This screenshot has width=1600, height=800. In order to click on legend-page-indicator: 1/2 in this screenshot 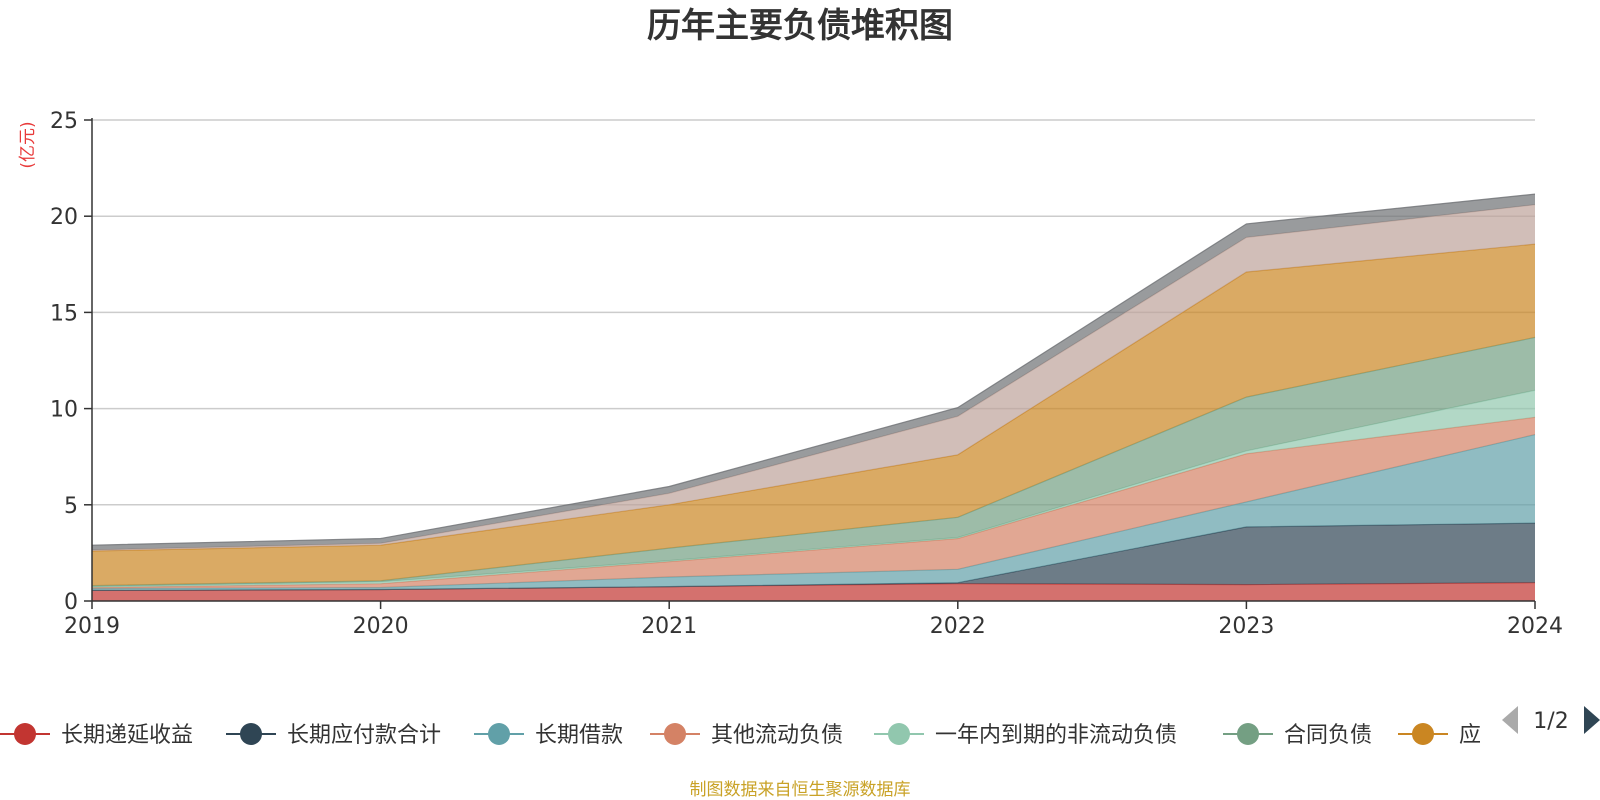, I will do `click(1550, 721)`.